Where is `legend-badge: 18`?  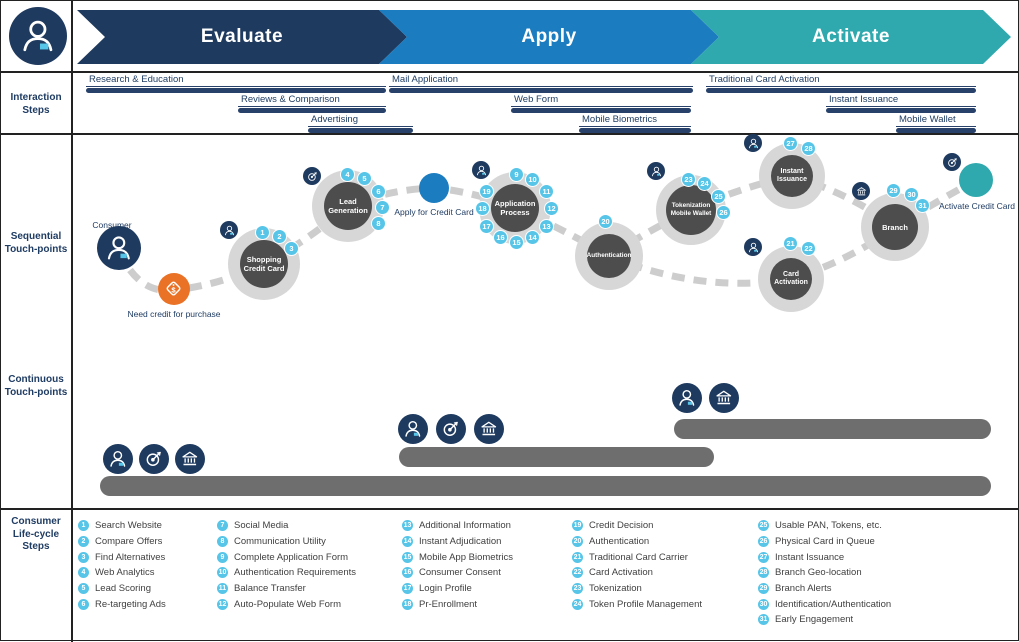 legend-badge: 18 is located at coordinates (407, 604).